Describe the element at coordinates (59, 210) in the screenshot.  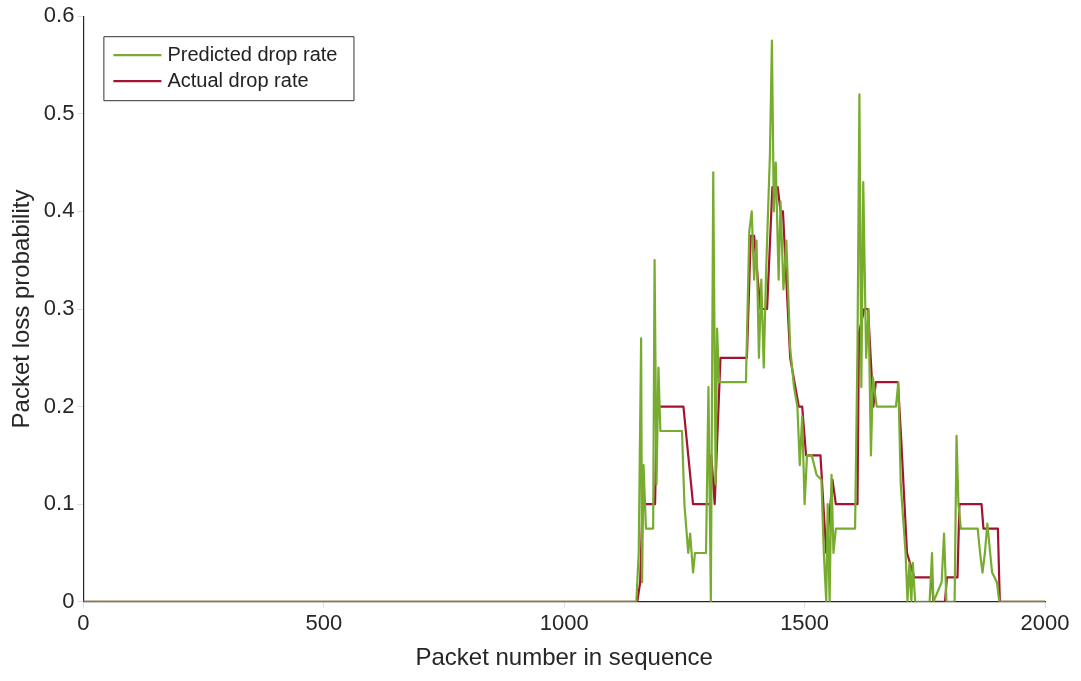
I see `y-tick-label: 0.4` at that location.